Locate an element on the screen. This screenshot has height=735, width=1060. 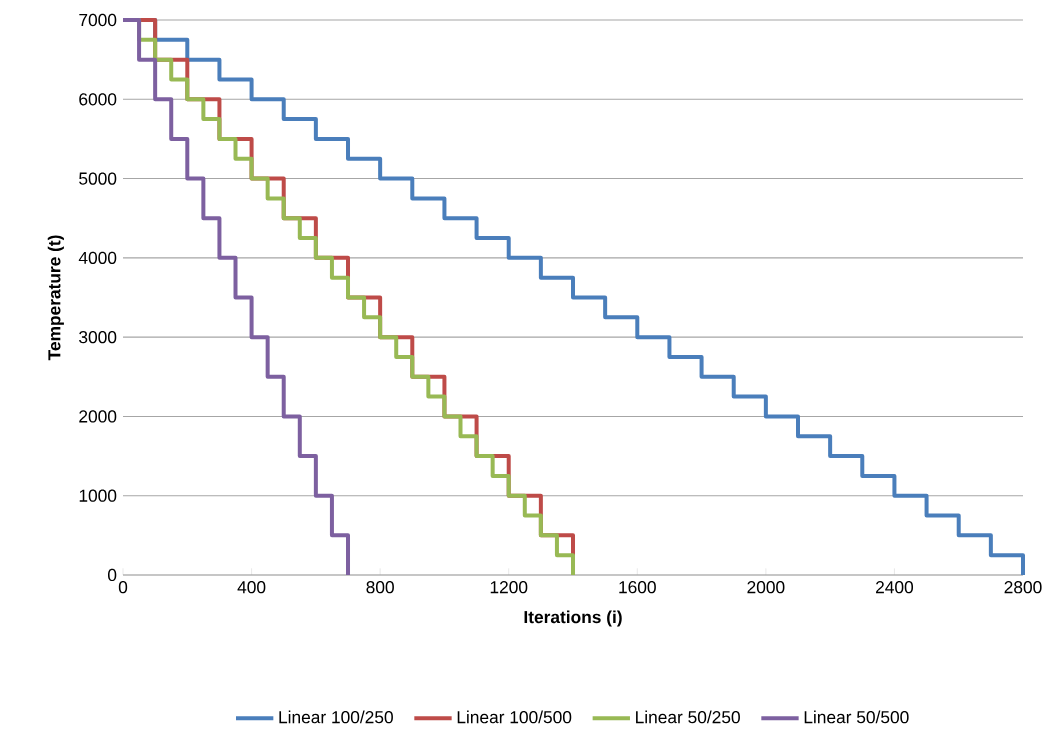
y-tick-label: 3000 is located at coordinates (98, 337).